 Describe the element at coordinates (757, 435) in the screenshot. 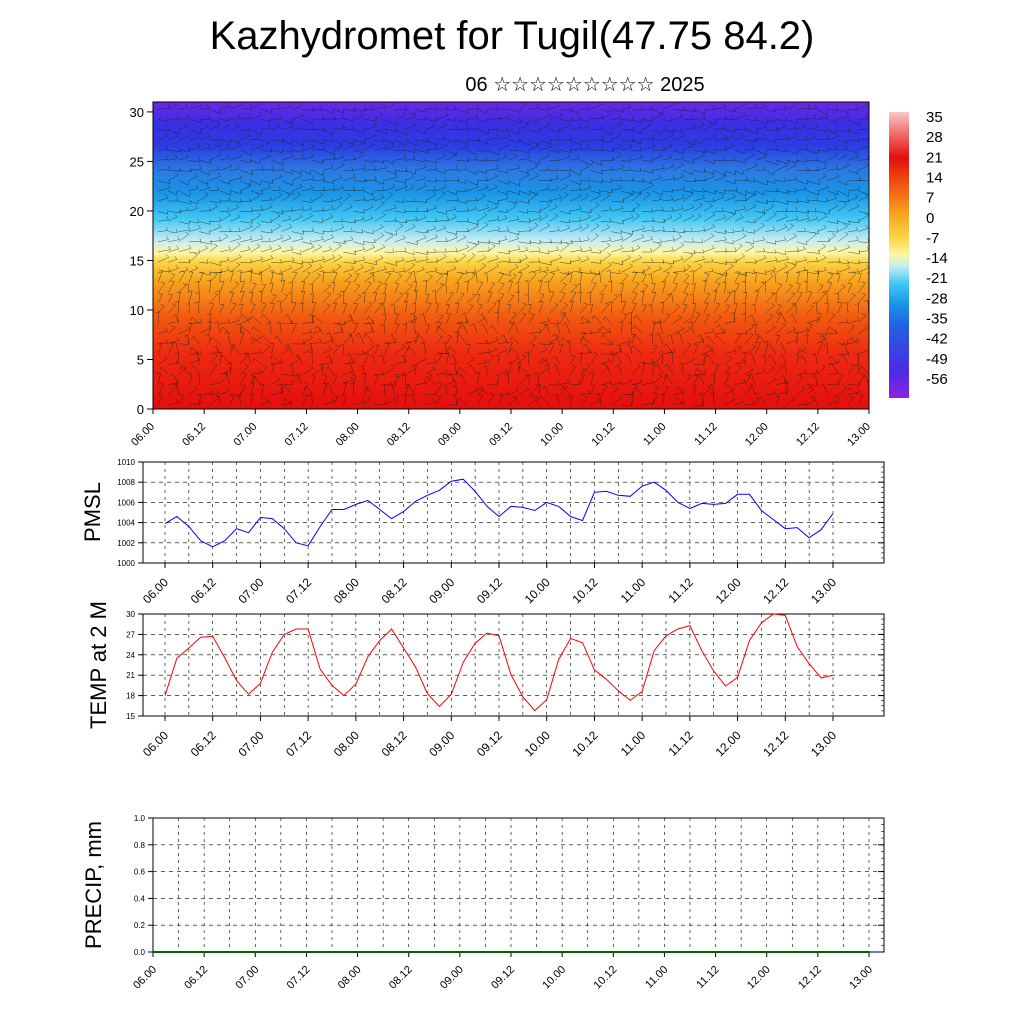

I see `crosssection-x-tick-label: 12.00` at that location.